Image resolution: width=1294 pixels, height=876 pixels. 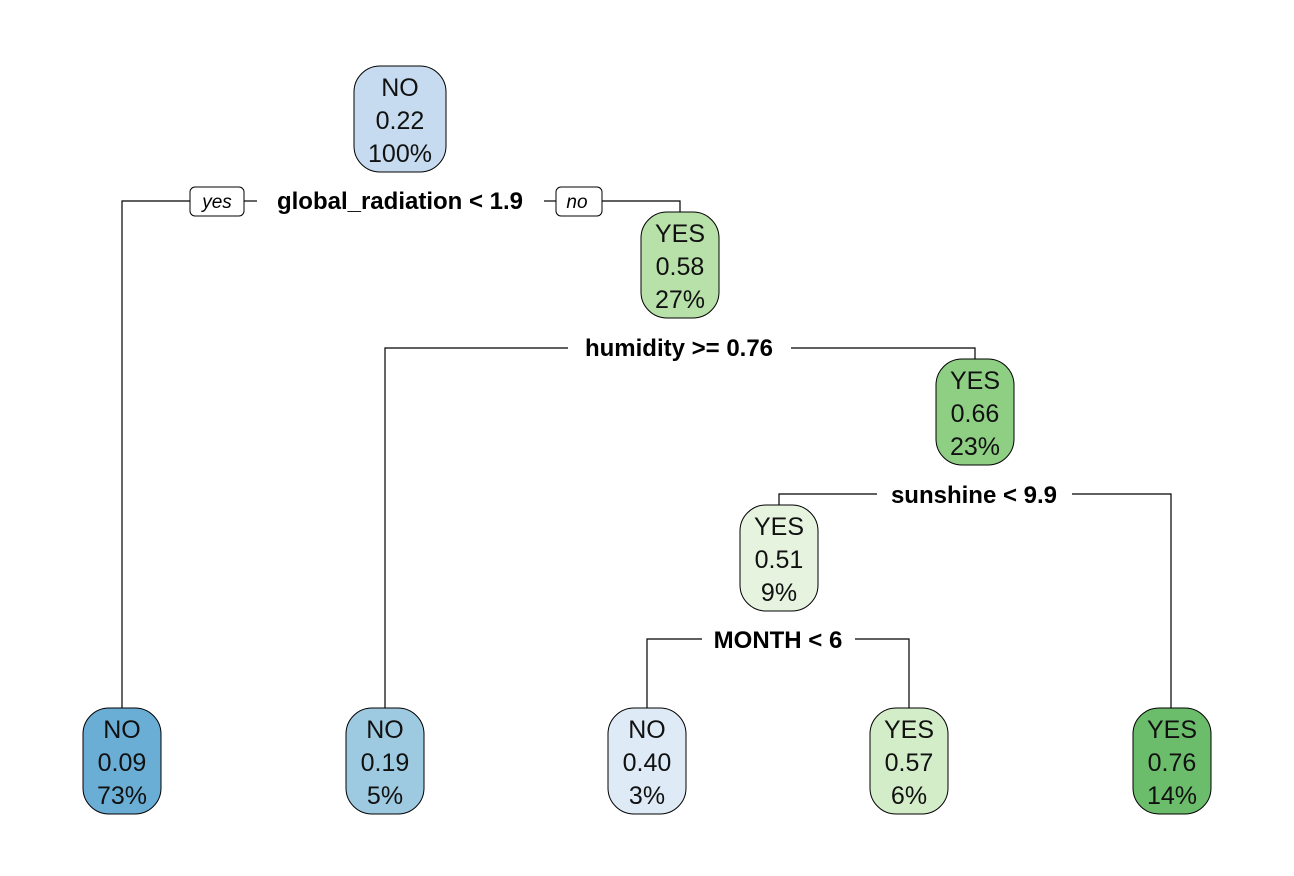 I want to click on node-probability: 0.76, so click(x=1172, y=763).